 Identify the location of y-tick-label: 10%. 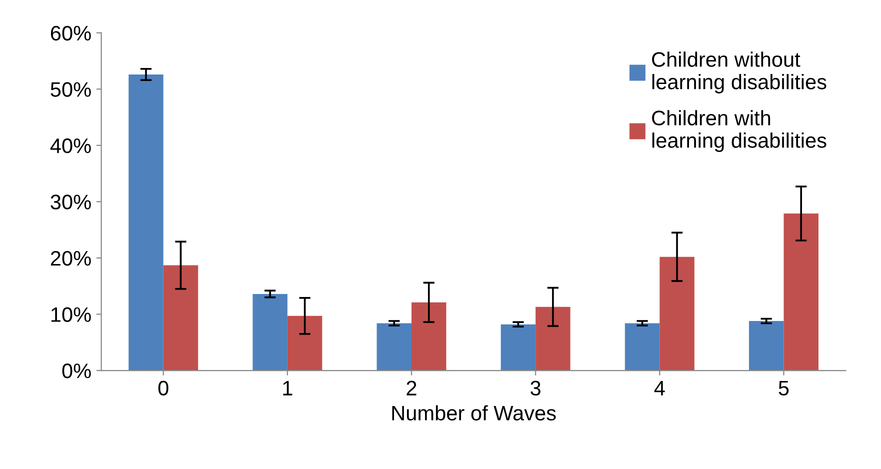
(71, 314).